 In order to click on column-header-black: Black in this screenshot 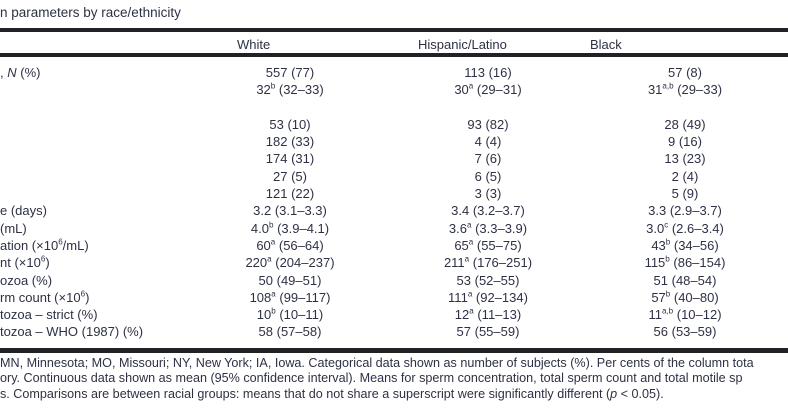, I will do `click(606, 44)`.